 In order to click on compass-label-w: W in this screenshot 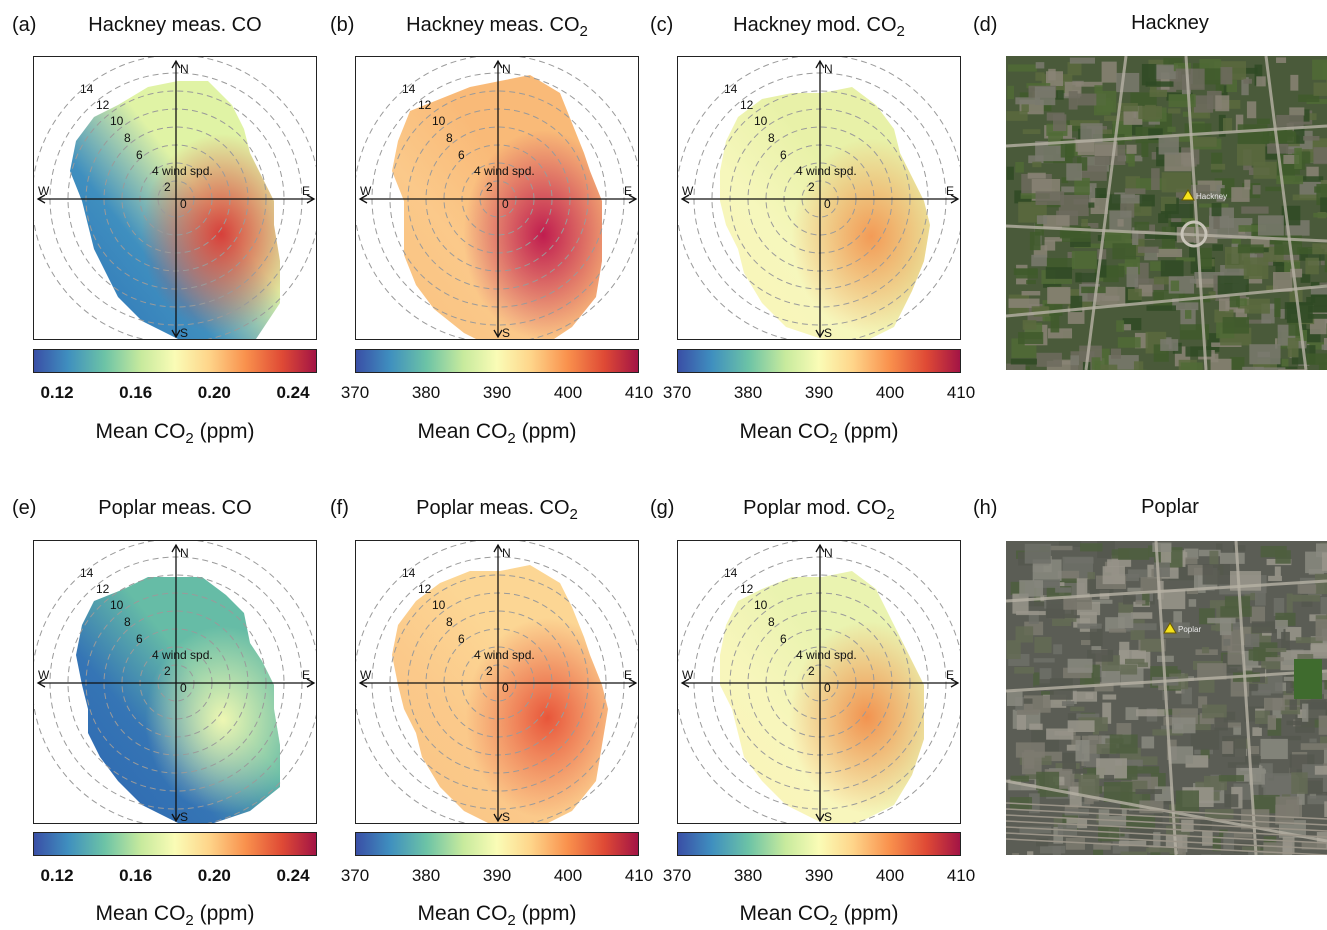, I will do `click(366, 675)`.